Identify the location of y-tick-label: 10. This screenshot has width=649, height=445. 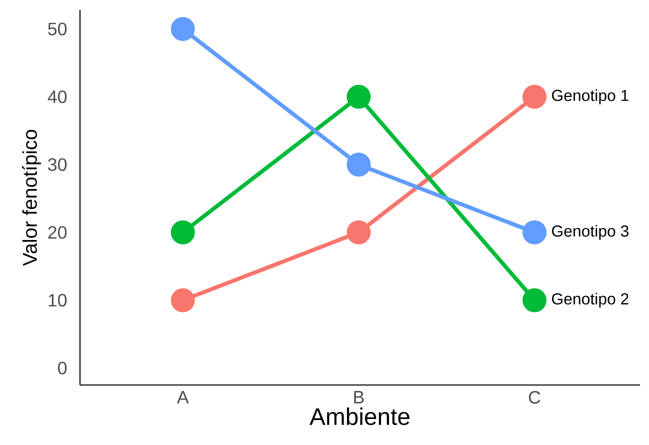
(57, 300).